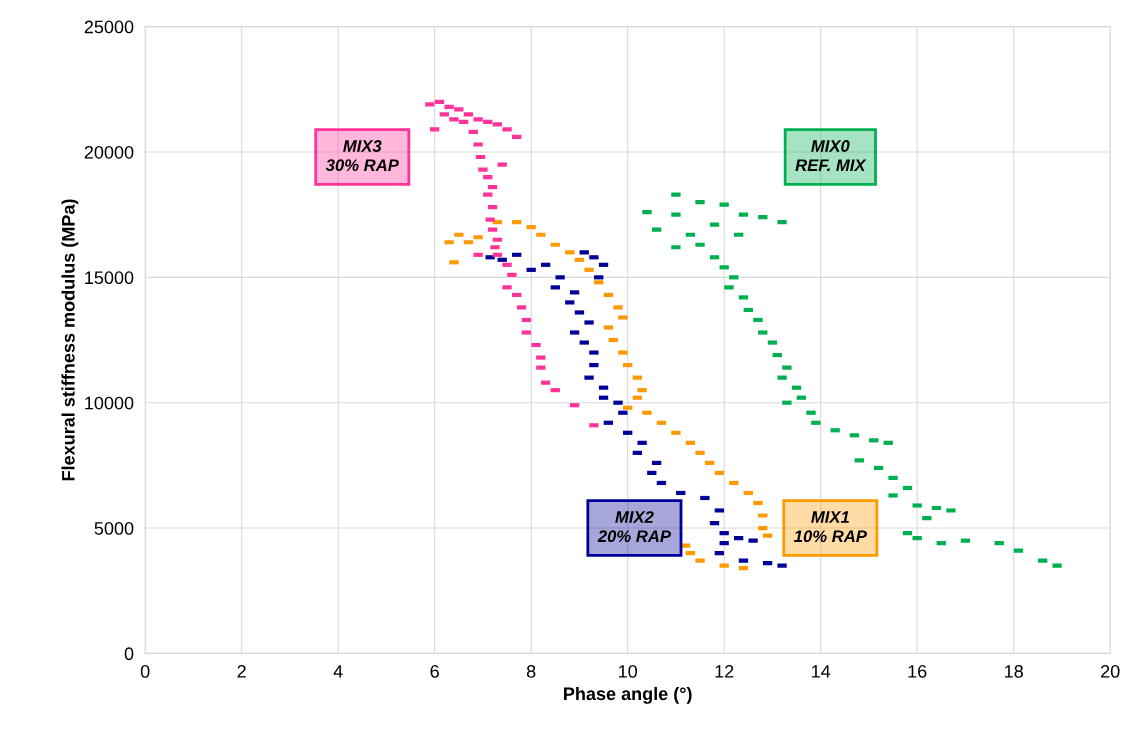 This screenshot has height=740, width=1134. Describe the element at coordinates (531, 671) in the screenshot. I see `x-tick-label: 8` at that location.